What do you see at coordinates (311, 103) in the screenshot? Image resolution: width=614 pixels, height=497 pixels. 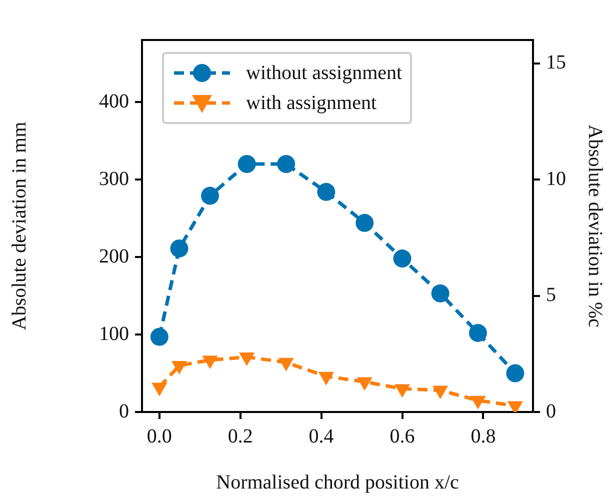 I see `legend-label: with assignment` at bounding box center [311, 103].